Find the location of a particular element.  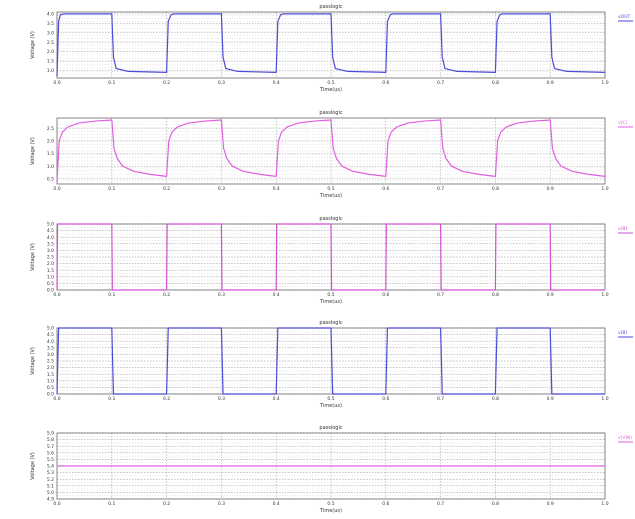

y-tick-label: 5.1 is located at coordinates (50, 486).